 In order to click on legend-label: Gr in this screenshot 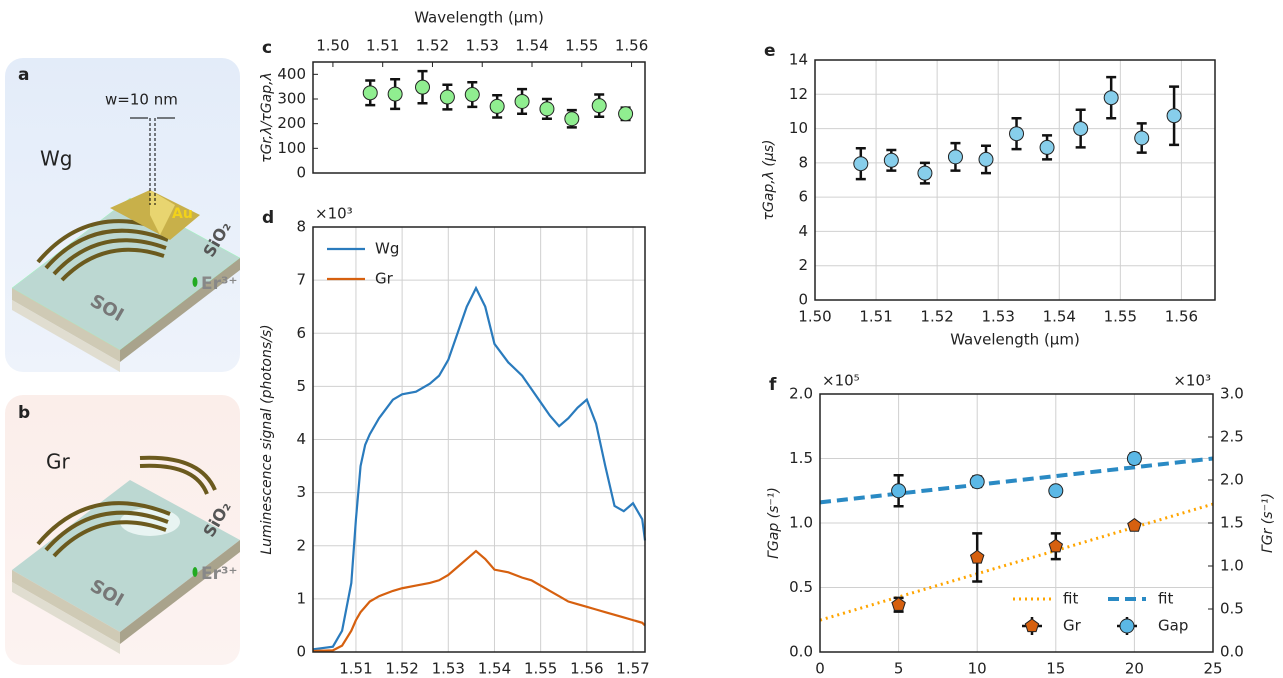, I will do `click(384, 279)`.